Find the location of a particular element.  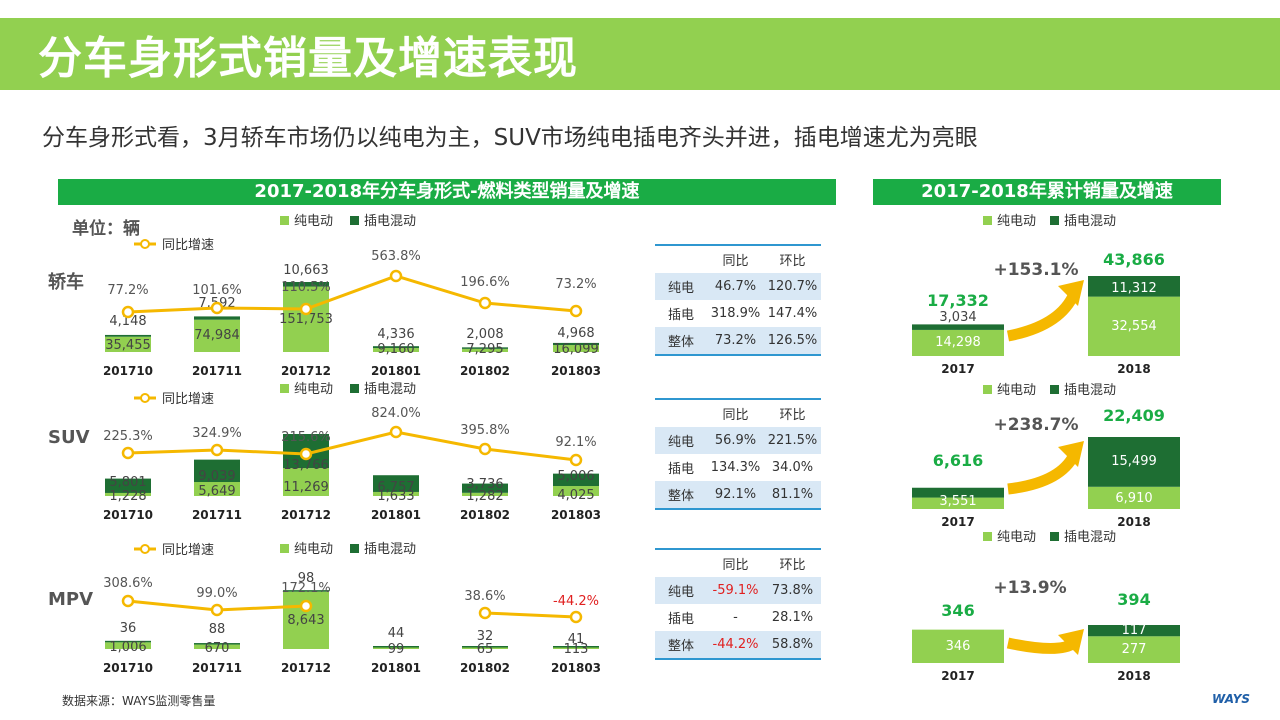

summary-total: 394 is located at coordinates (1133, 599).